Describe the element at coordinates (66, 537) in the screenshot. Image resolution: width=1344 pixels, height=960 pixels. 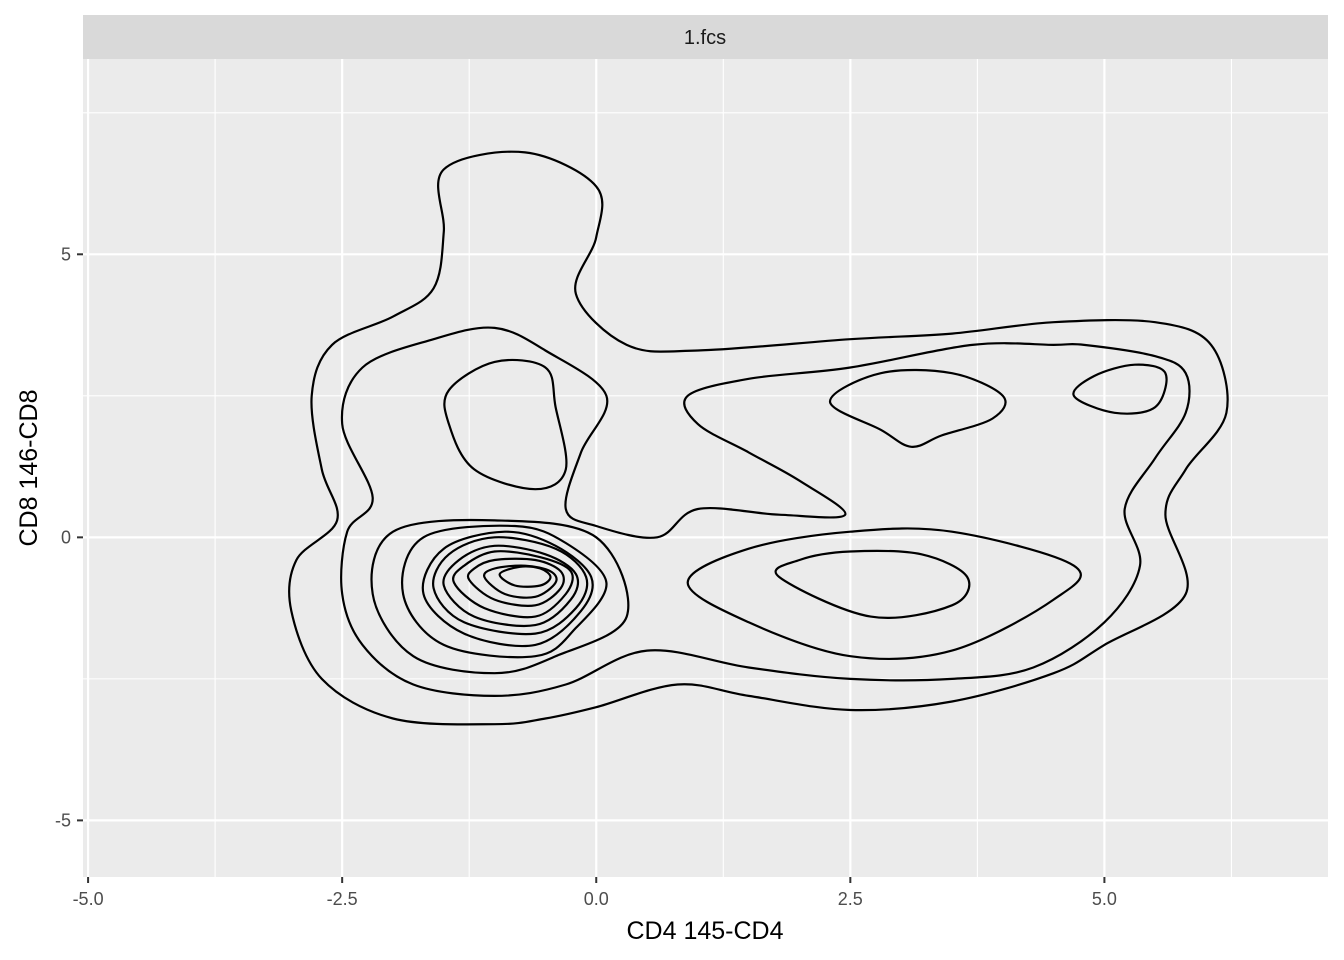
I see `y-tick-label: 0` at that location.